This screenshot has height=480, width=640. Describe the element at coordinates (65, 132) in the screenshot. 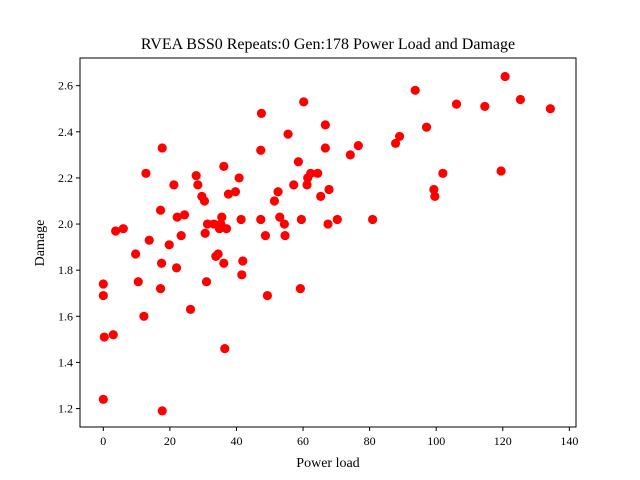

I see `y-tick-label: 2.4` at that location.